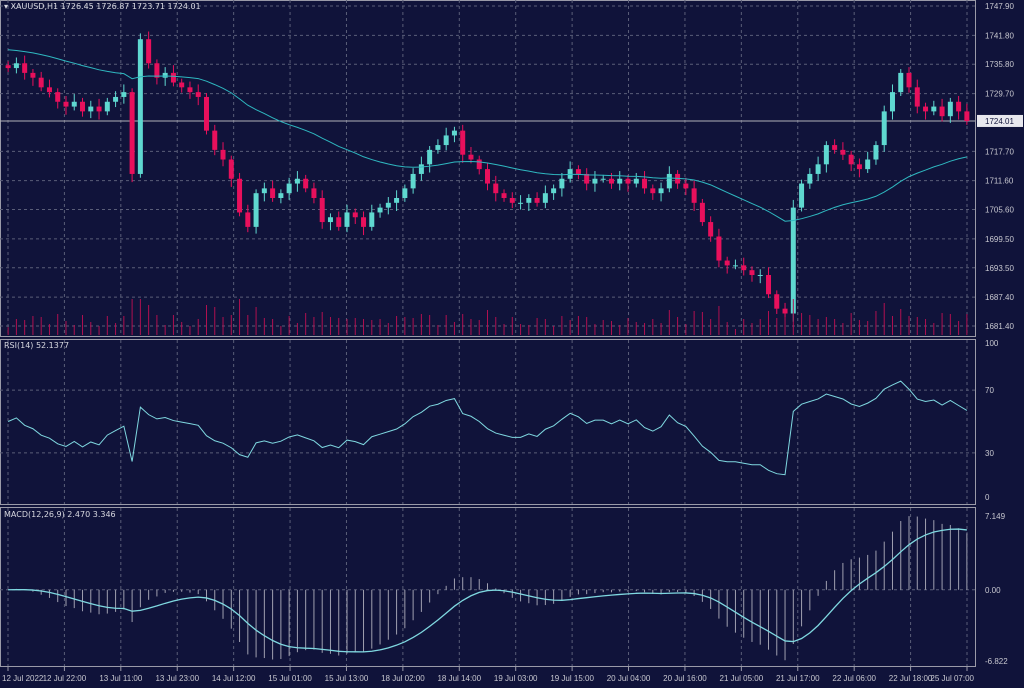 Image resolution: width=1024 pixels, height=688 pixels. Describe the element at coordinates (685, 678) in the screenshot. I see `x-tick-label: 20 Jul 16:00` at that location.